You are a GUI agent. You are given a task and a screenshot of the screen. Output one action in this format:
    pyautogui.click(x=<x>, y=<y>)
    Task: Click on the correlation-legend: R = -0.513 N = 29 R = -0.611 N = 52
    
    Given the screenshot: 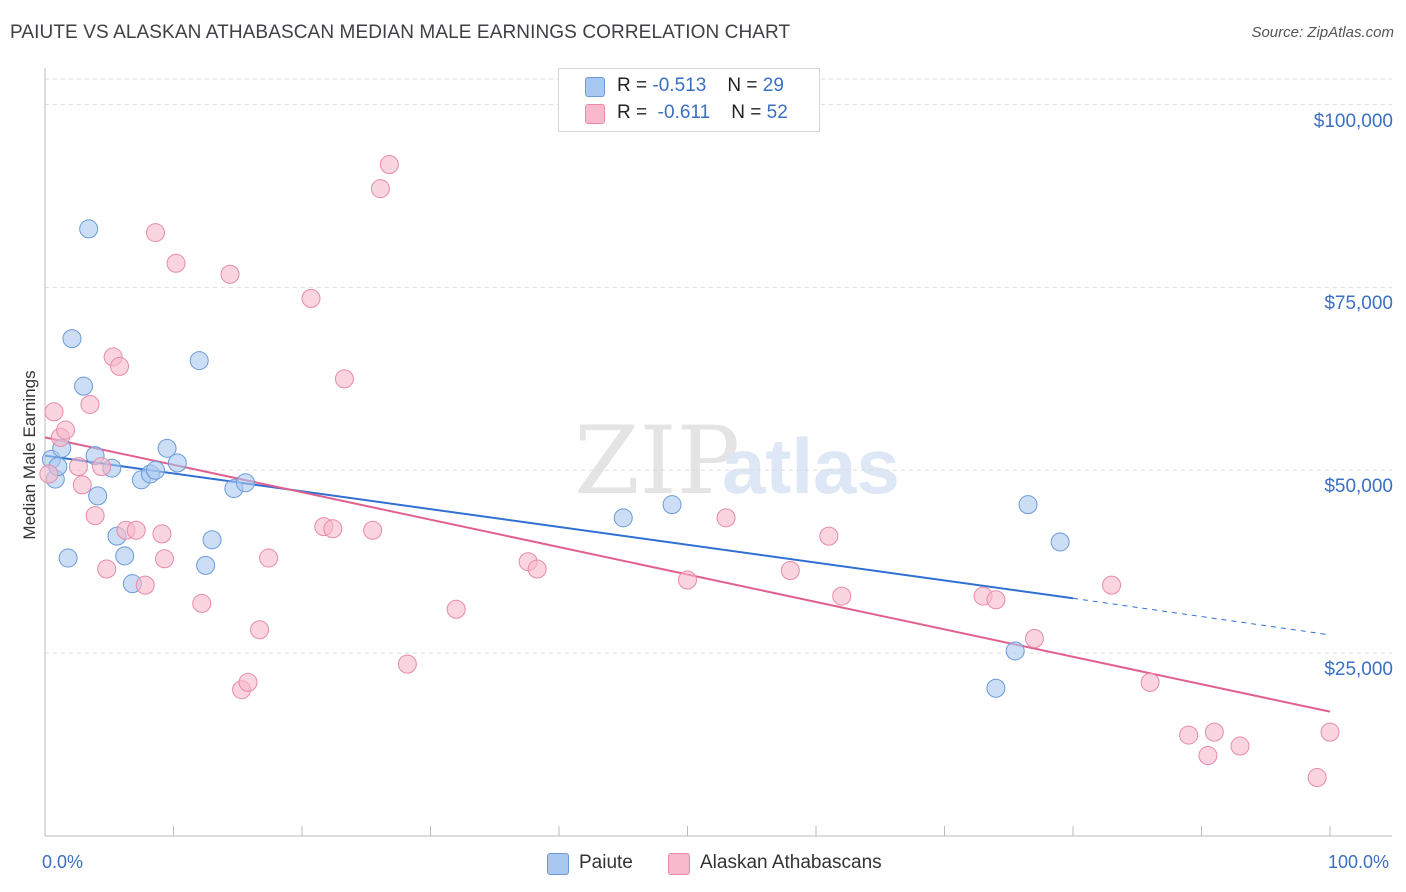 What is the action you would take?
    pyautogui.click(x=689, y=100)
    